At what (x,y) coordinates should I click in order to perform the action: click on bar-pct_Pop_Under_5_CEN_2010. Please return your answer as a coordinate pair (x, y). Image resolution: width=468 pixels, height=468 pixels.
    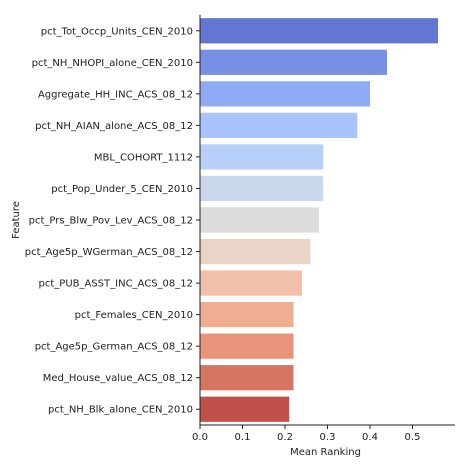
    Looking at the image, I should click on (262, 188).